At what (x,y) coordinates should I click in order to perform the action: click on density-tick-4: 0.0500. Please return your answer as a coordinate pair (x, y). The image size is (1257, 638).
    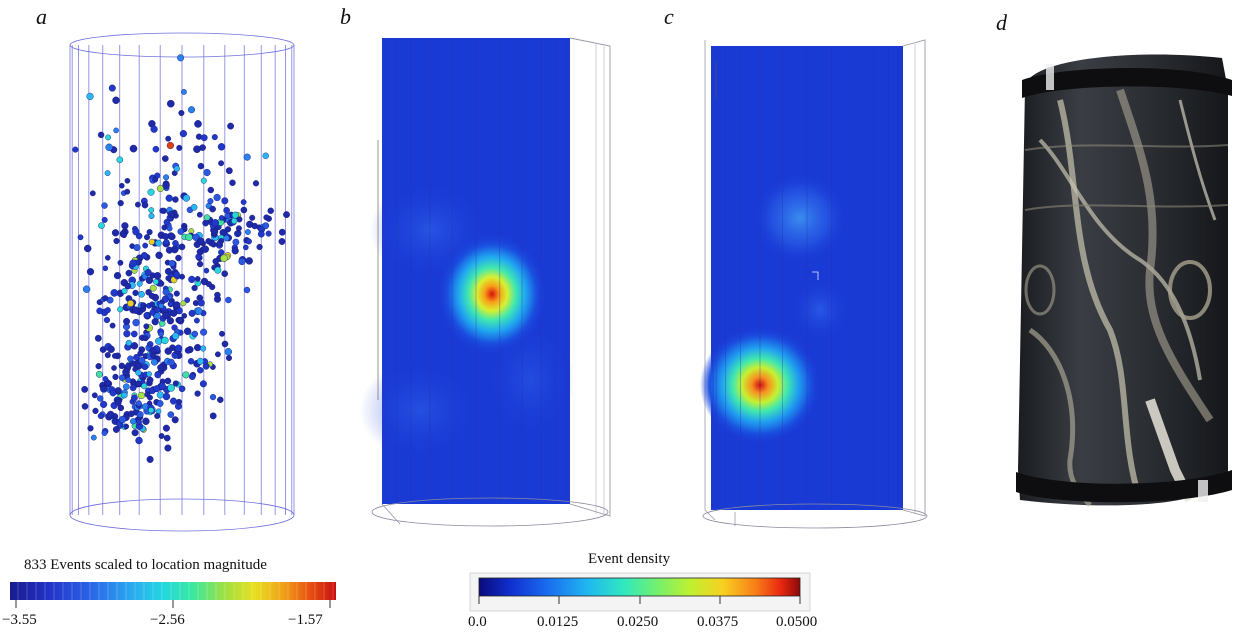
    Looking at the image, I should click on (797, 622).